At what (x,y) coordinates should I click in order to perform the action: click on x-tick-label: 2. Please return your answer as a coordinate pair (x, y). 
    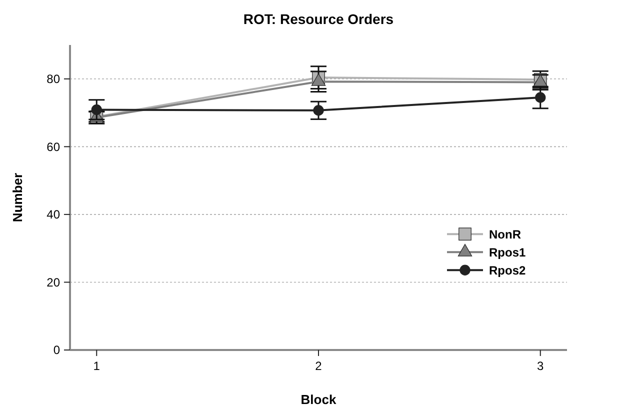
    Looking at the image, I should click on (318, 366).